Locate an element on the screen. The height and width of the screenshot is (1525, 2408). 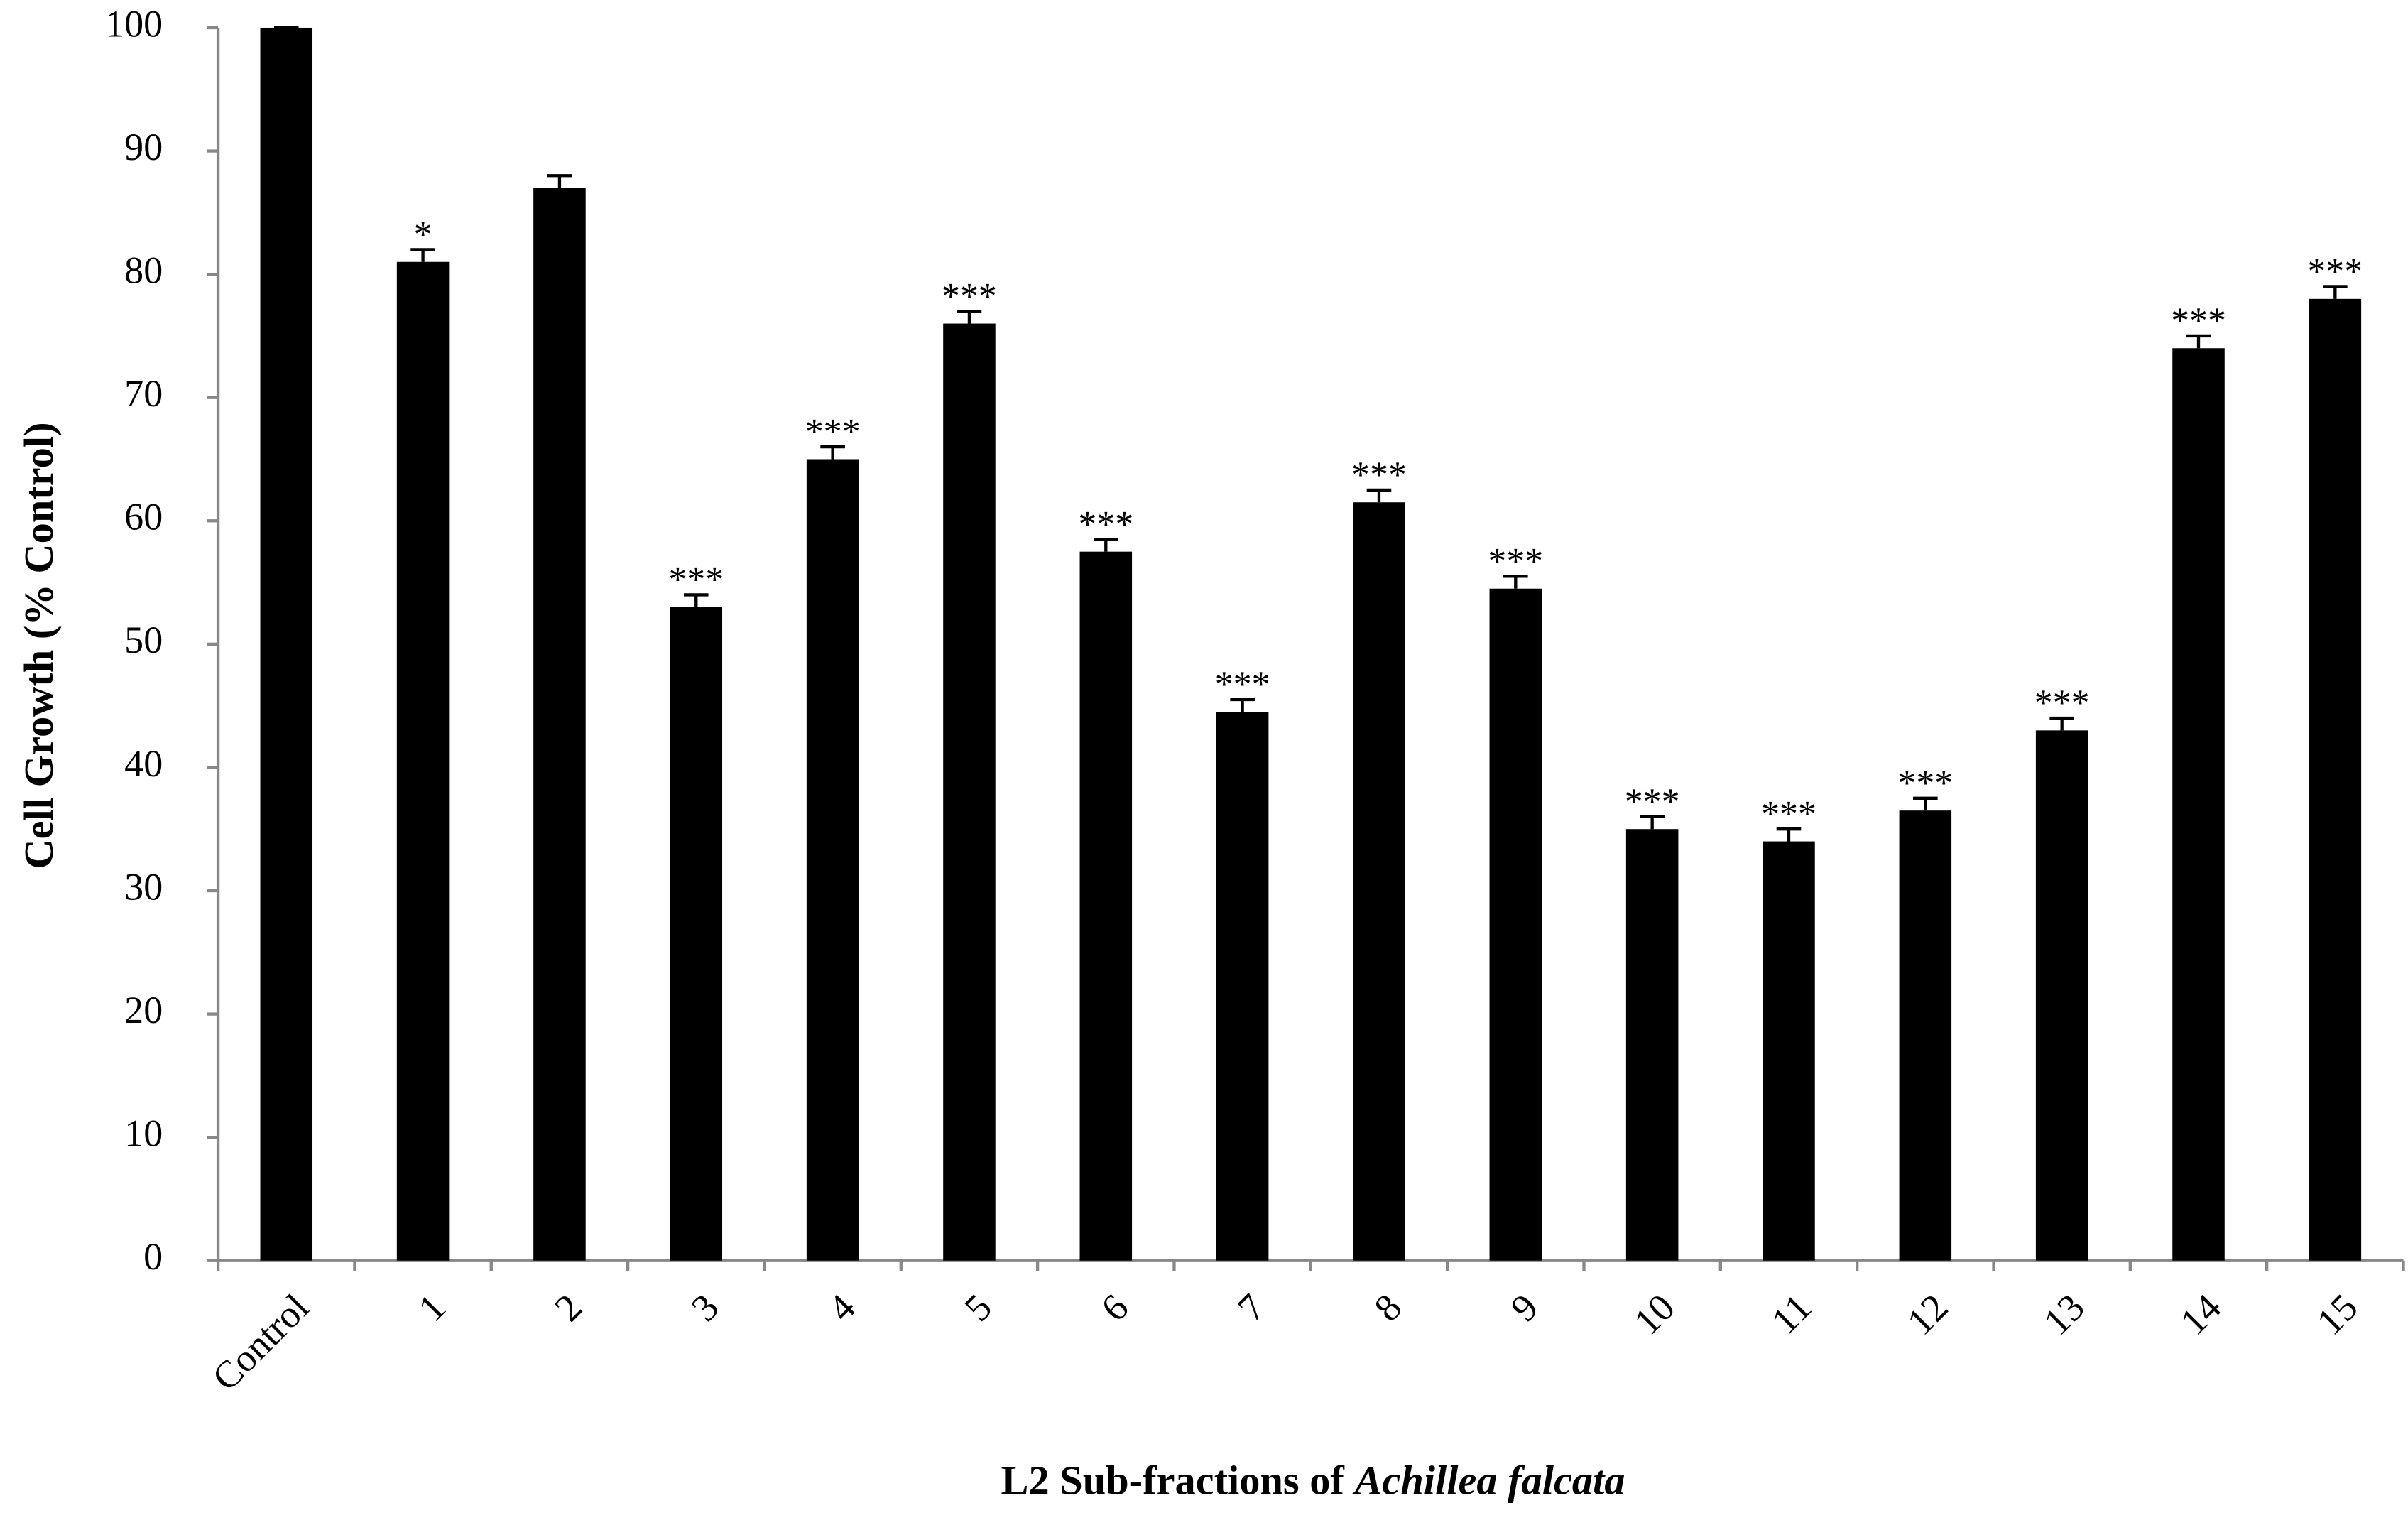
x-tick-label: 1 is located at coordinates (432, 1308).